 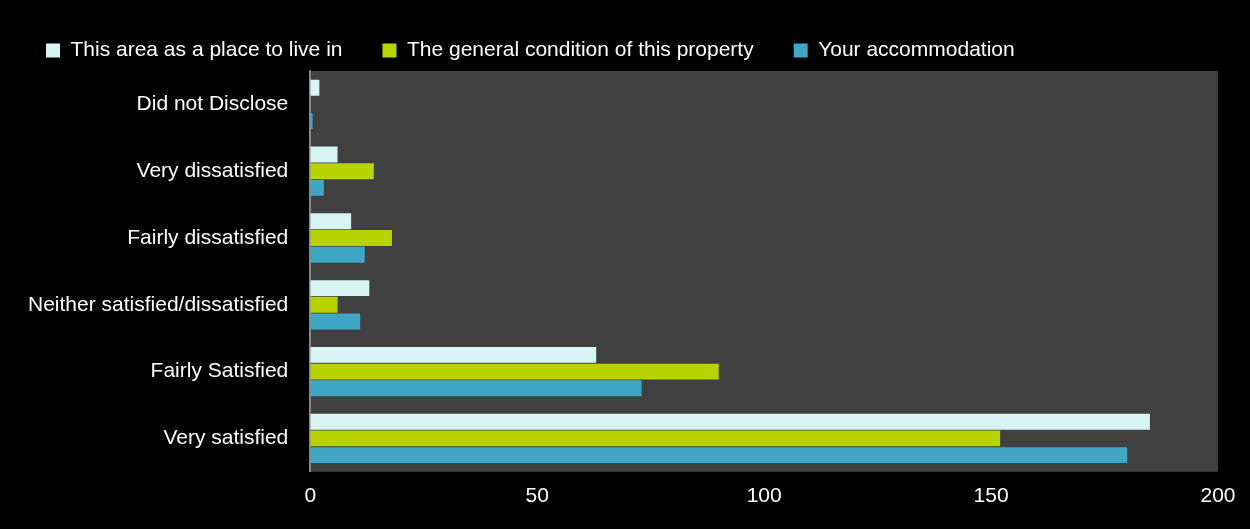 I want to click on y-tick-label: Fairly dissatisfied, so click(x=208, y=236).